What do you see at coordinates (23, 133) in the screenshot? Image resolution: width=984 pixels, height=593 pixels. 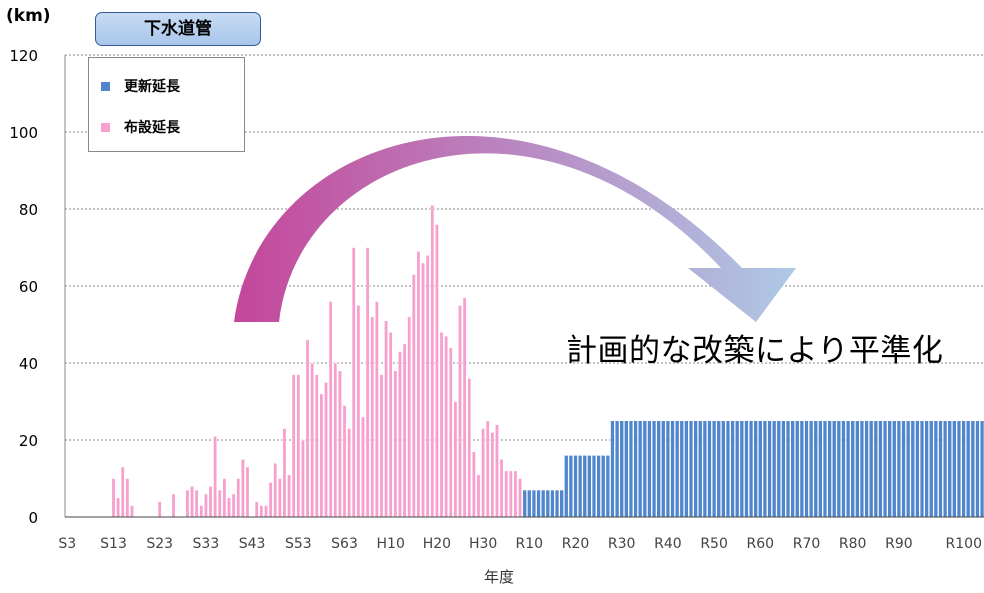 I see `y-tick-label: 100` at bounding box center [23, 133].